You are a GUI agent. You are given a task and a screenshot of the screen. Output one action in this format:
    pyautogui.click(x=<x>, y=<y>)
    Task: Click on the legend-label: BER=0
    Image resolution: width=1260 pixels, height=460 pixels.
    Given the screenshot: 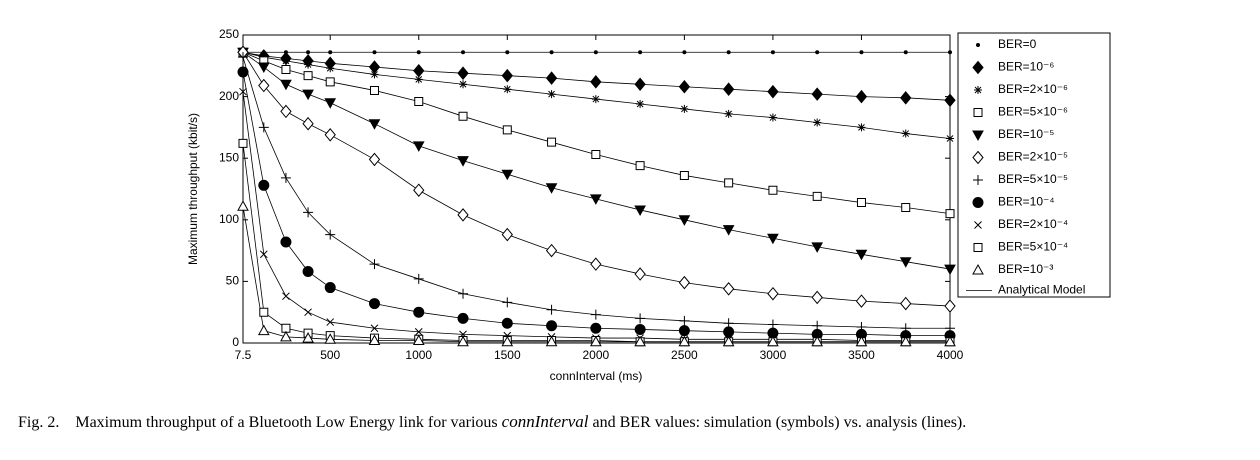 What is the action you would take?
    pyautogui.click(x=1017, y=44)
    